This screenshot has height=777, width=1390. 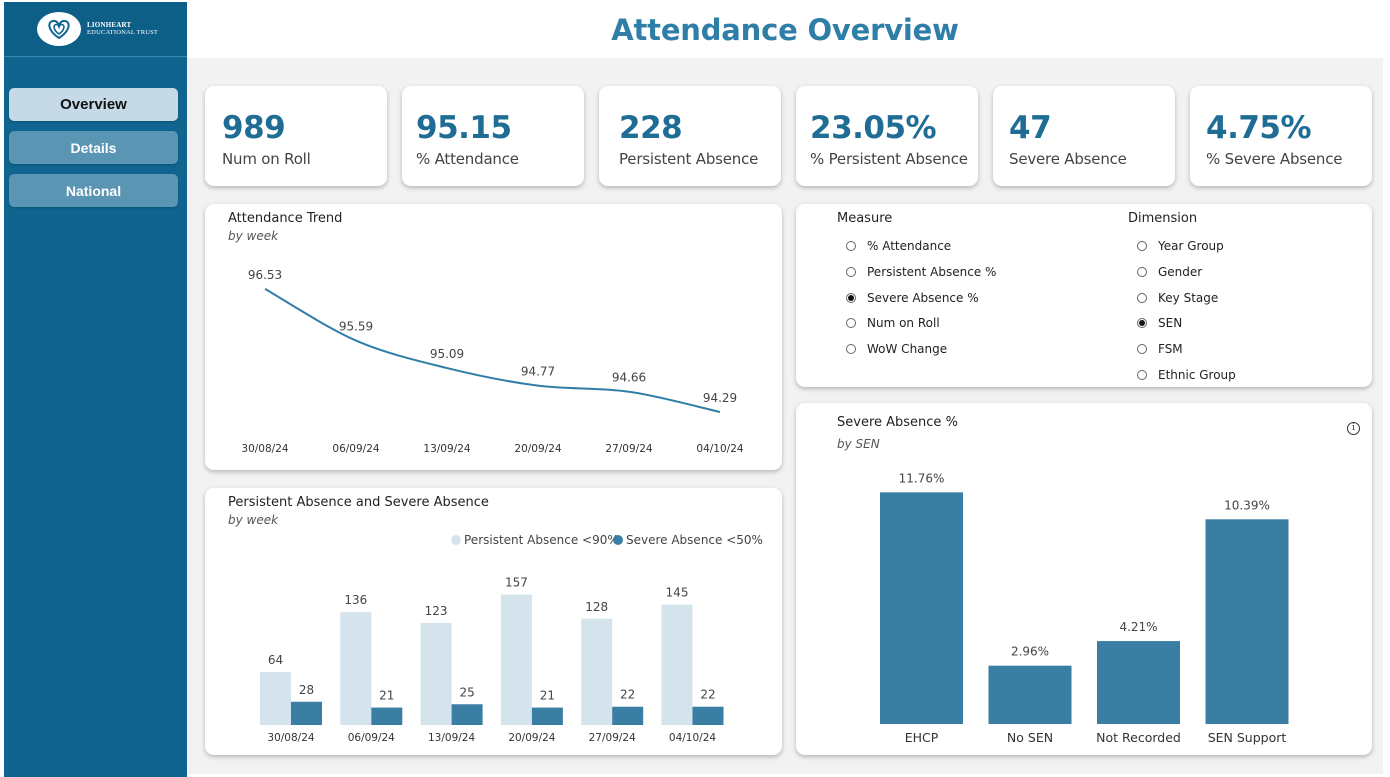 What do you see at coordinates (123, 32) in the screenshot?
I see `brand-tagline: EDUCATIONAL TRUST` at bounding box center [123, 32].